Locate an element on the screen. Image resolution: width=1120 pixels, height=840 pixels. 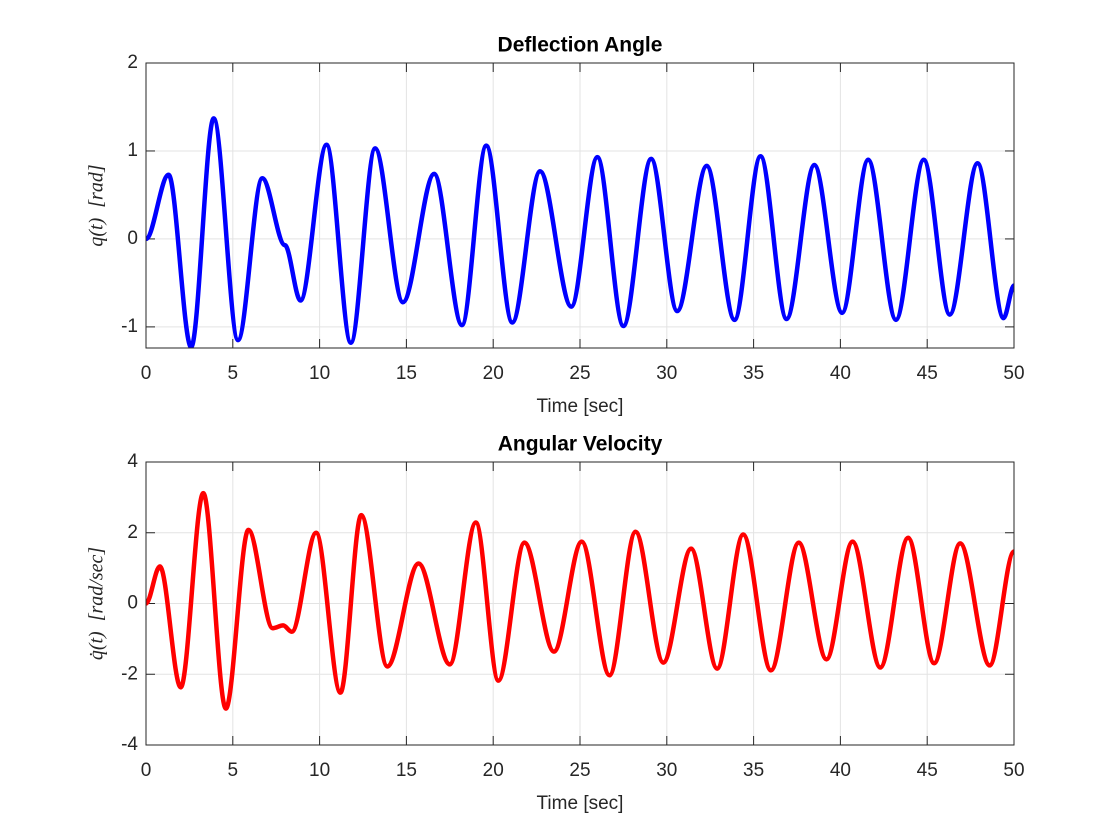
y-tick-label: -1 is located at coordinates (129, 326).